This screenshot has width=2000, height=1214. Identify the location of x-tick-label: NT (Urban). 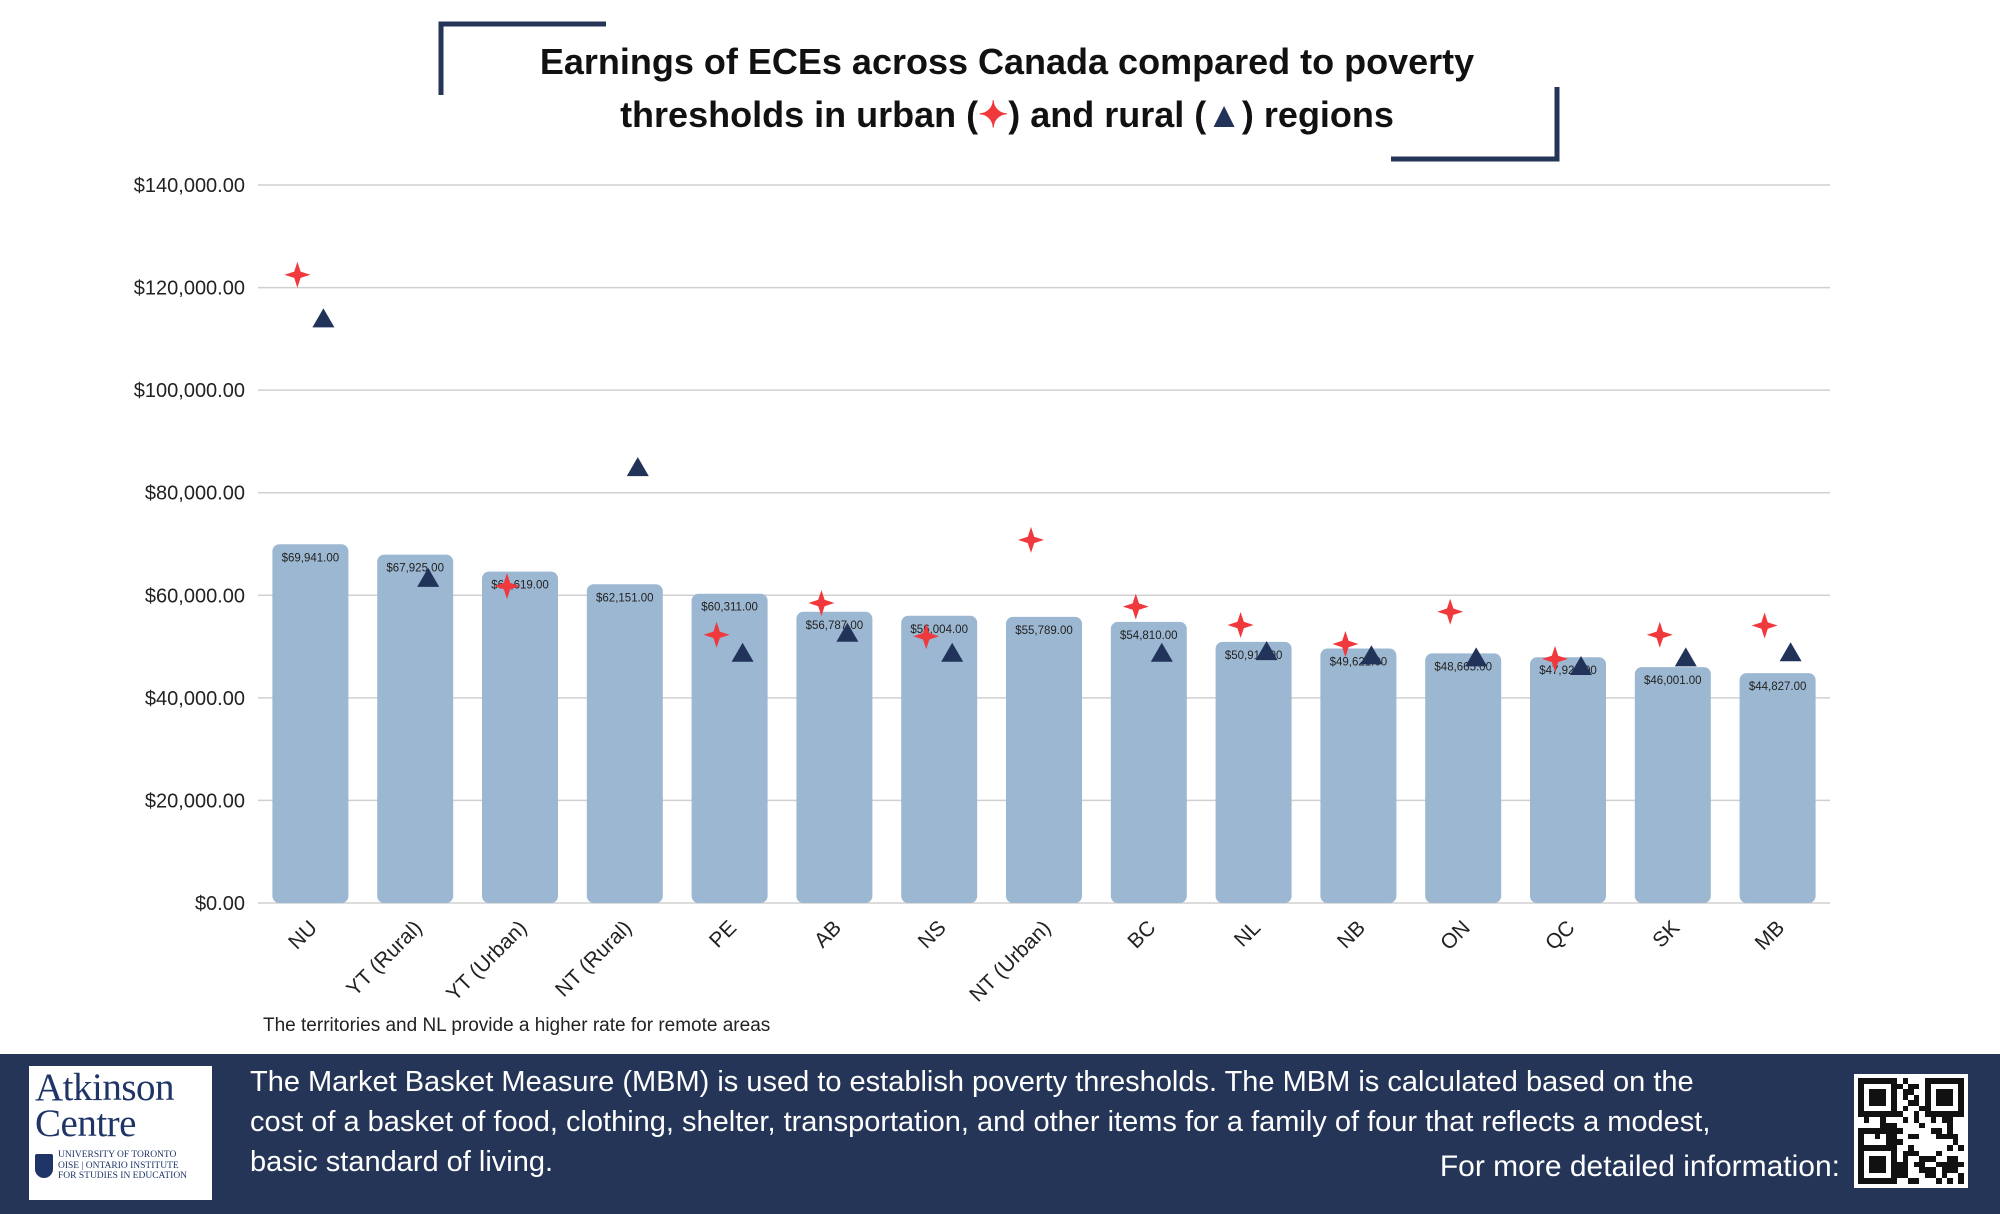
(1010, 961).